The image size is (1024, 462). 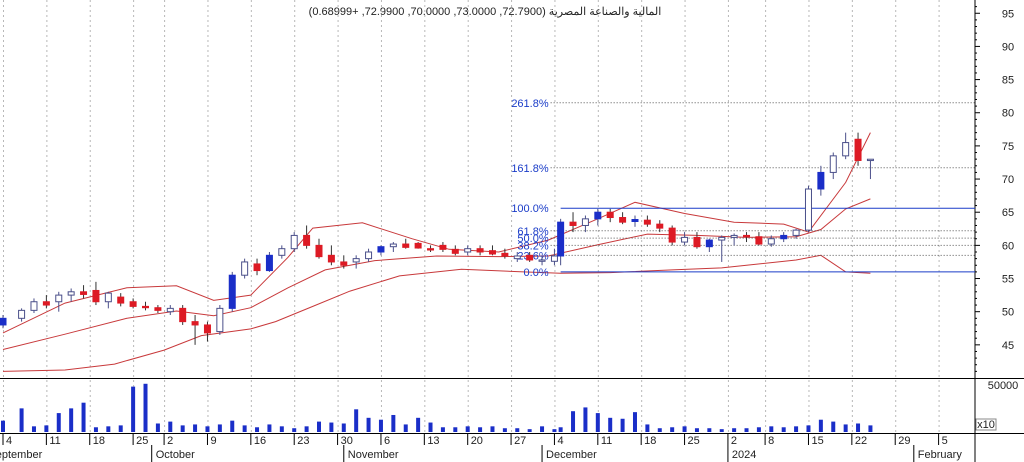 What do you see at coordinates (477, 441) in the screenshot?
I see `date-tick-label: 20` at bounding box center [477, 441].